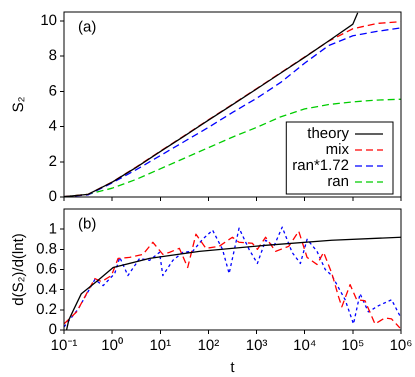 The image size is (415, 377). What do you see at coordinates (64, 345) in the screenshot?
I see `x-tick-label: 10⁻¹` at bounding box center [64, 345].